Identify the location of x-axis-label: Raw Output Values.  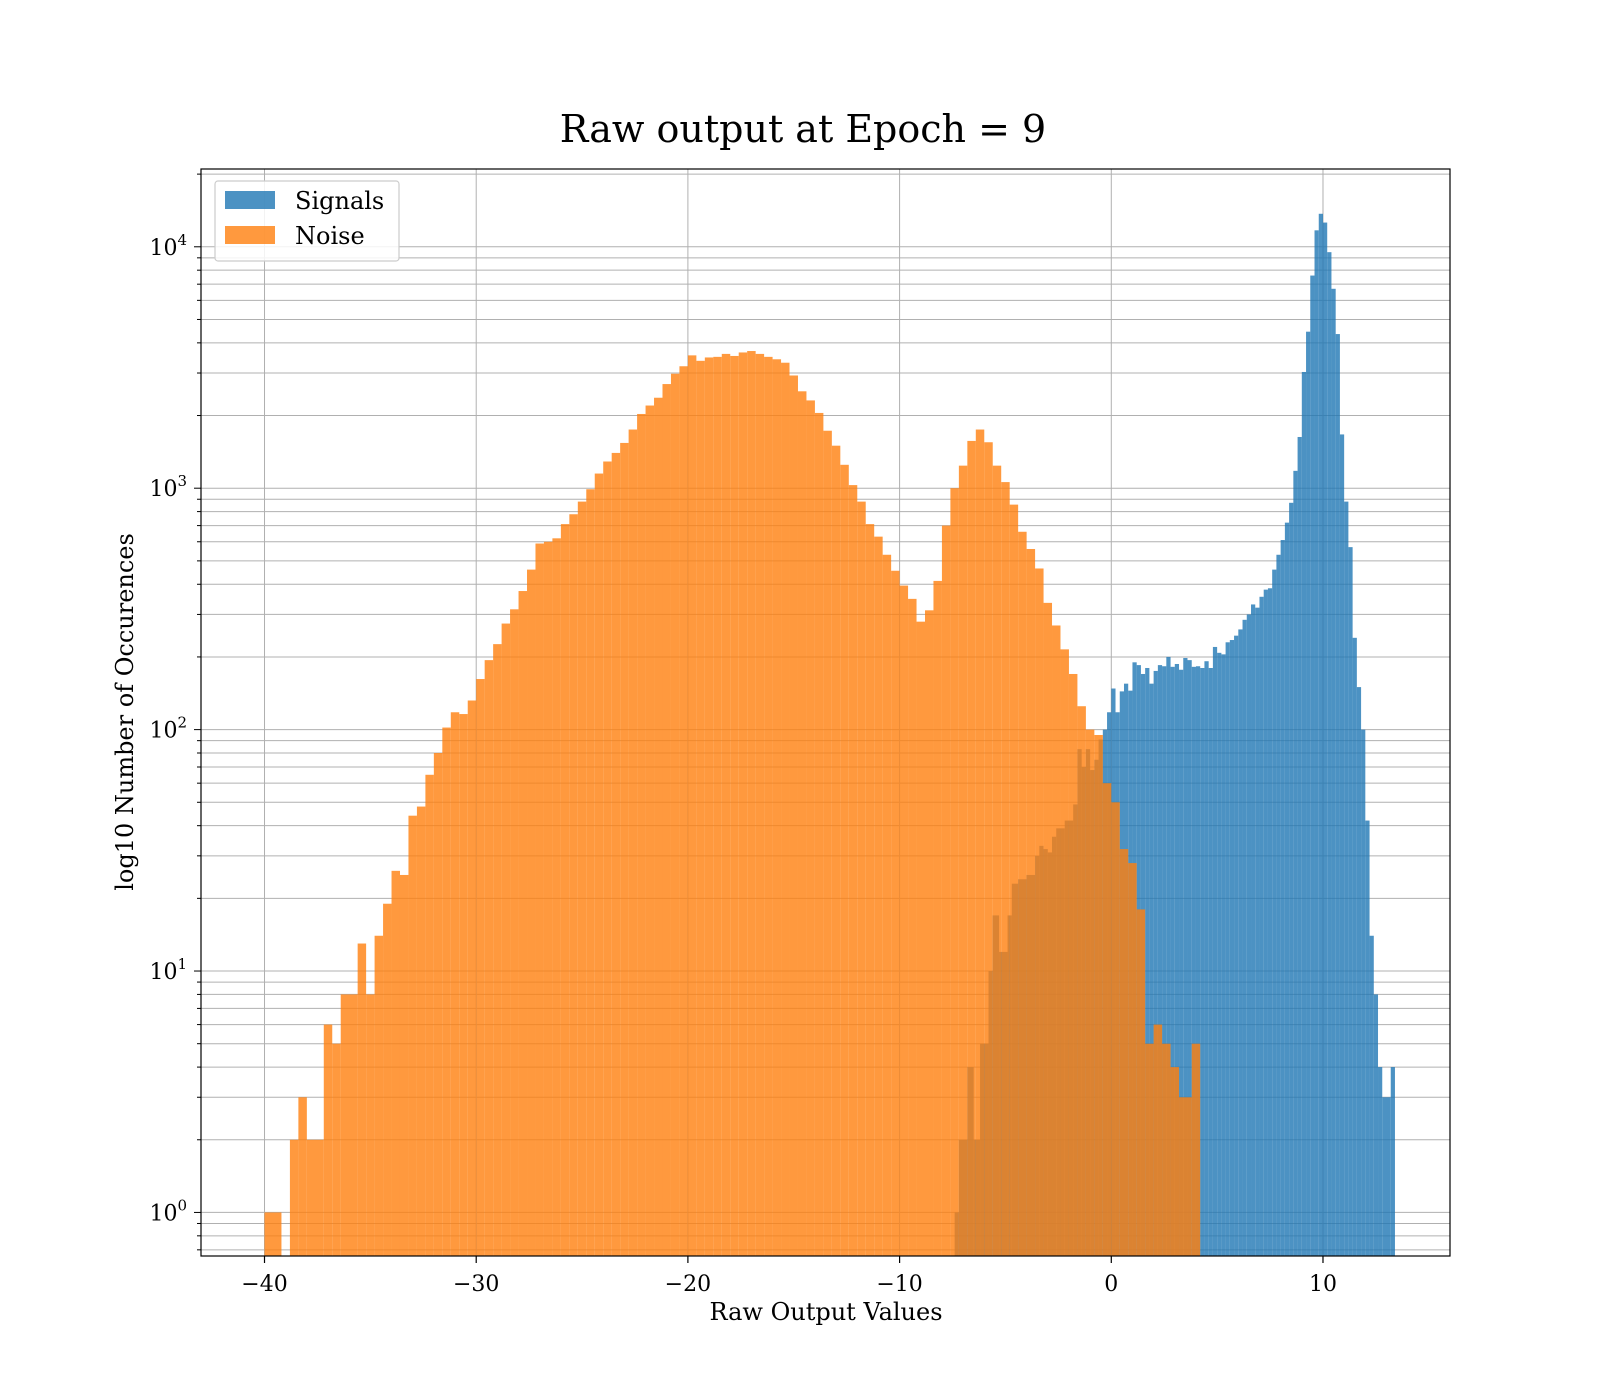
(825, 1312).